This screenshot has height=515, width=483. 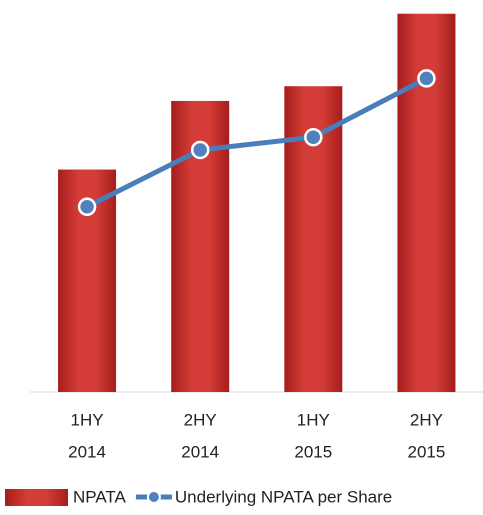 I want to click on legend-label: Underlying NPATA per Share, so click(x=283, y=496).